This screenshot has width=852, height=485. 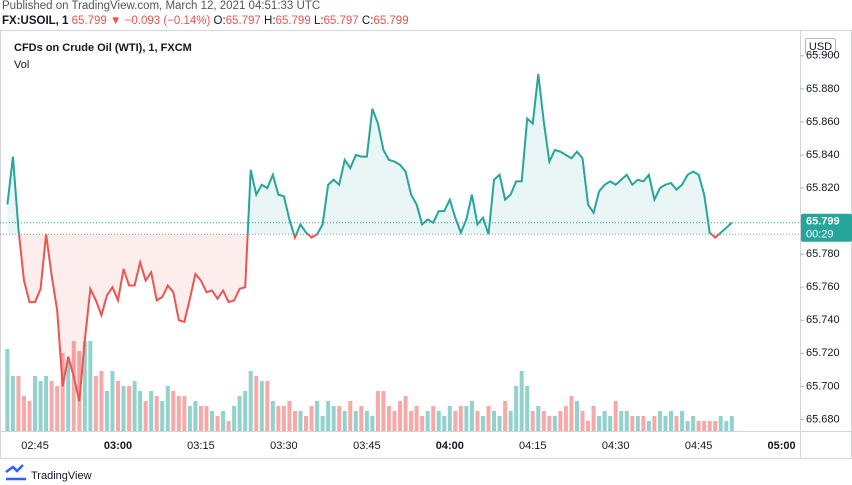 I want to click on last-price-label: 65.799, so click(x=823, y=222).